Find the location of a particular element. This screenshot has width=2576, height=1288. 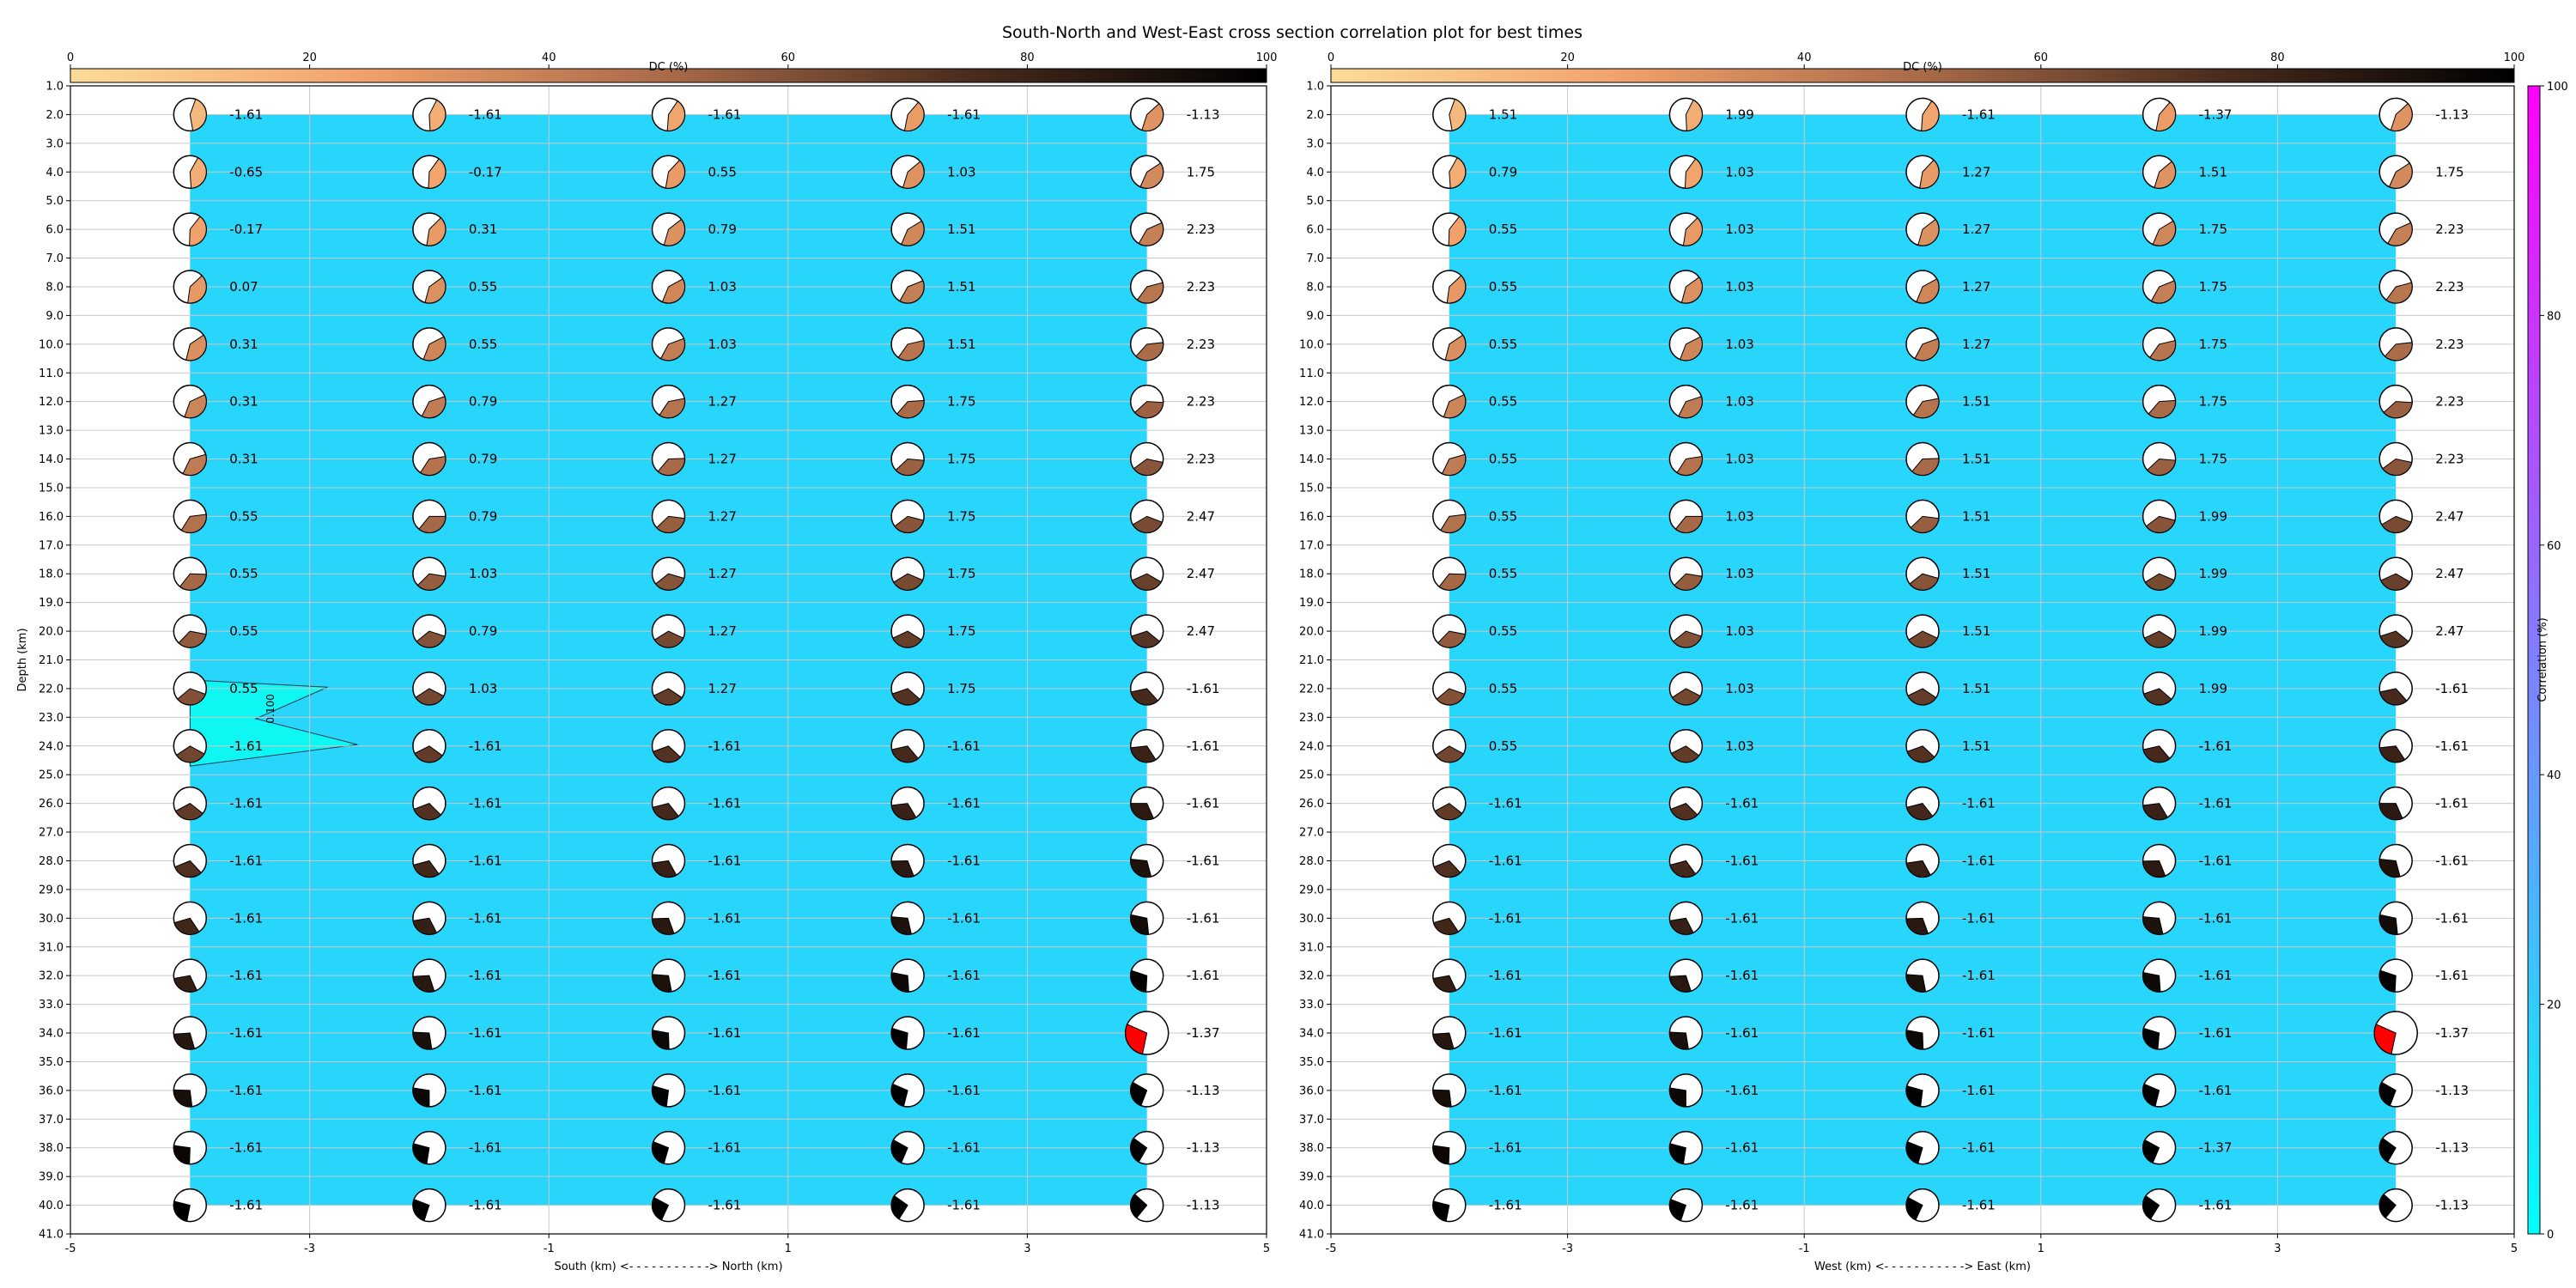

y-tick-label: 23.0 is located at coordinates (52, 718).